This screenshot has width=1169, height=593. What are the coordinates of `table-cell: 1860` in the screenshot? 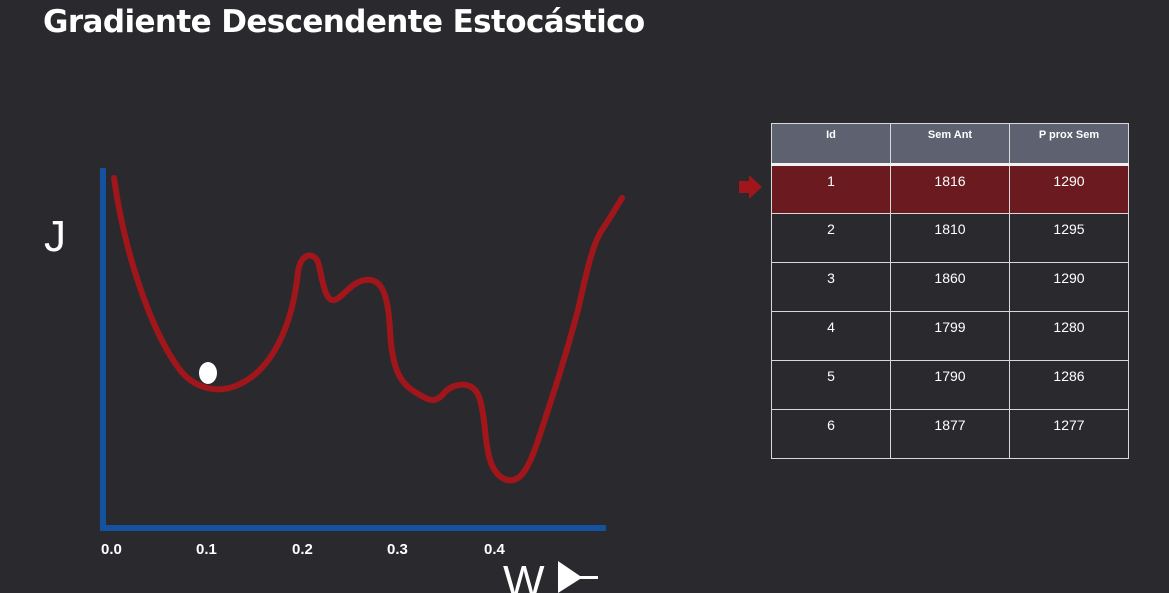 It's located at (950, 287).